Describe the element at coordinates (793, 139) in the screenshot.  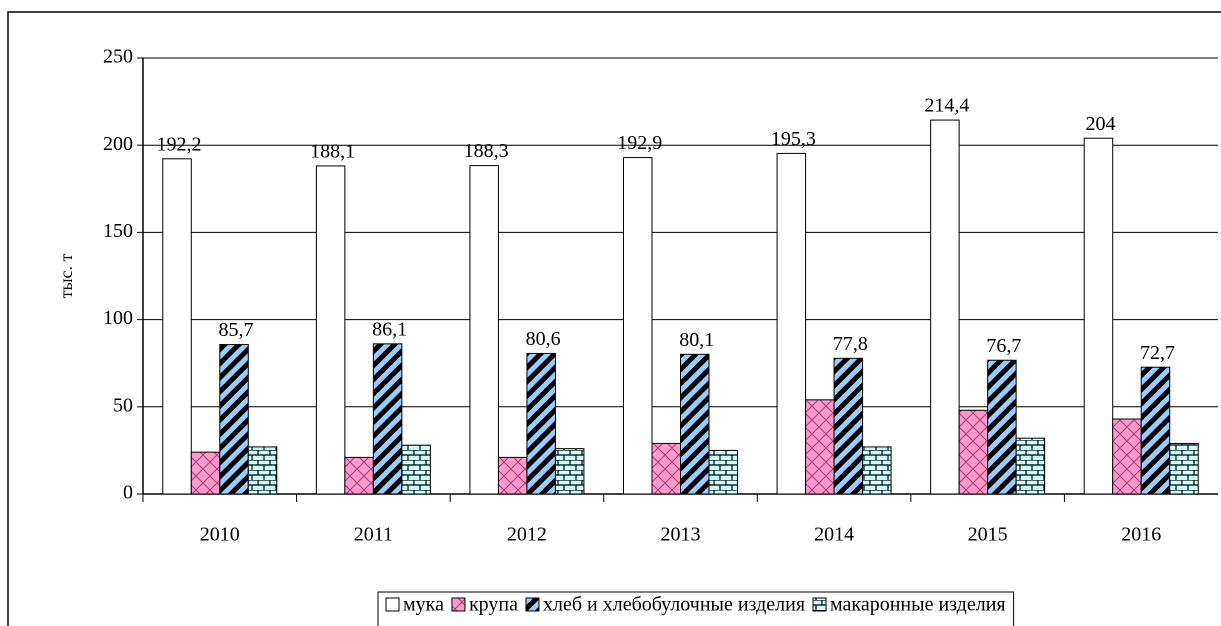
I see `data-label: 195,3` at that location.